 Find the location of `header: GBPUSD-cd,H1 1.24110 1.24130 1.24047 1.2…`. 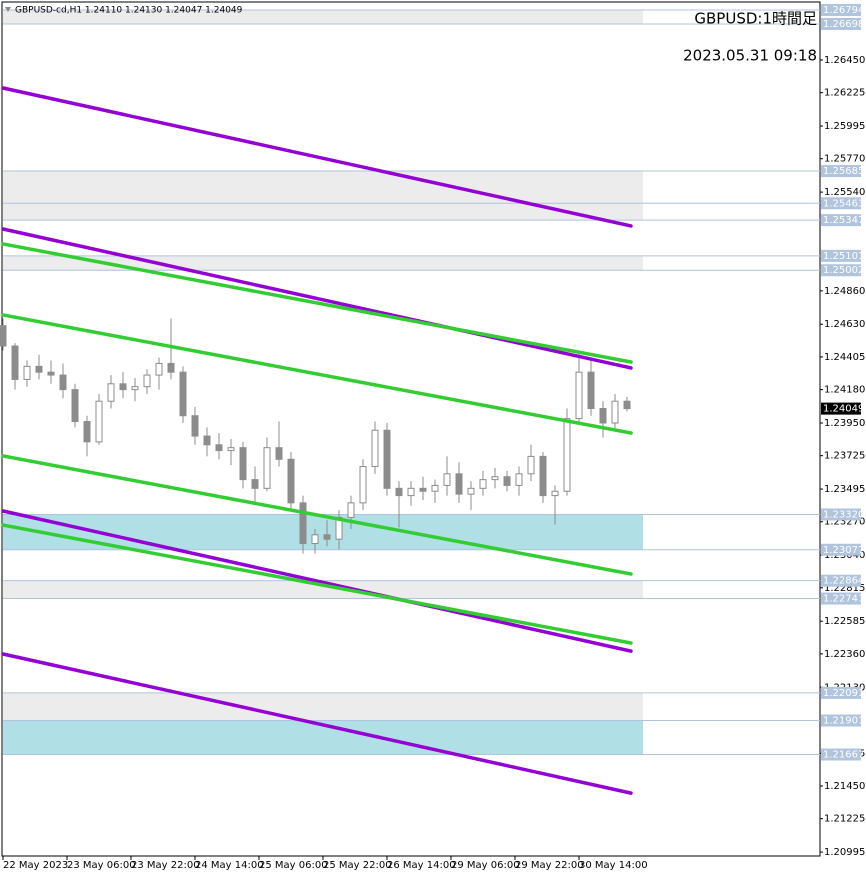

header: GBPUSD-cd,H1 1.24110 1.24130 1.24047 1.2… is located at coordinates (129, 11).